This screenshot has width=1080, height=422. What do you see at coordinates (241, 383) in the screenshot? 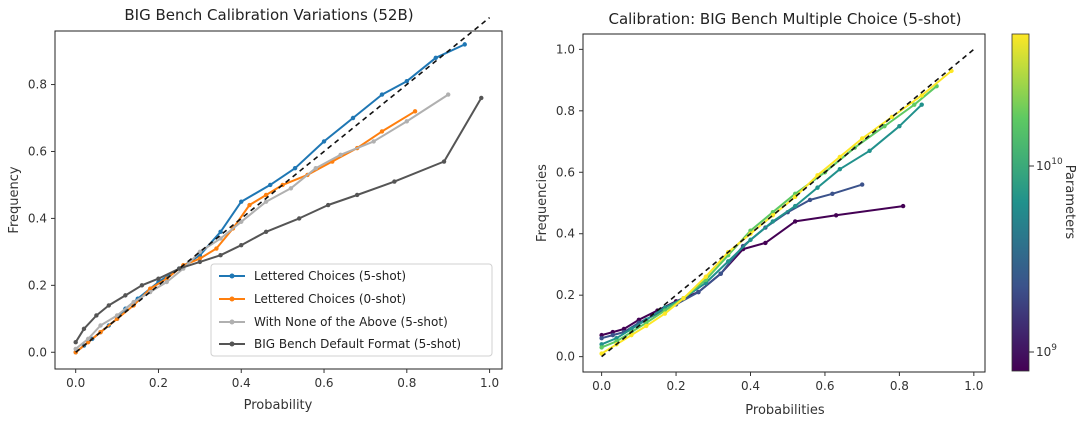
I see `x-tick-label: 0.4` at bounding box center [241, 383].